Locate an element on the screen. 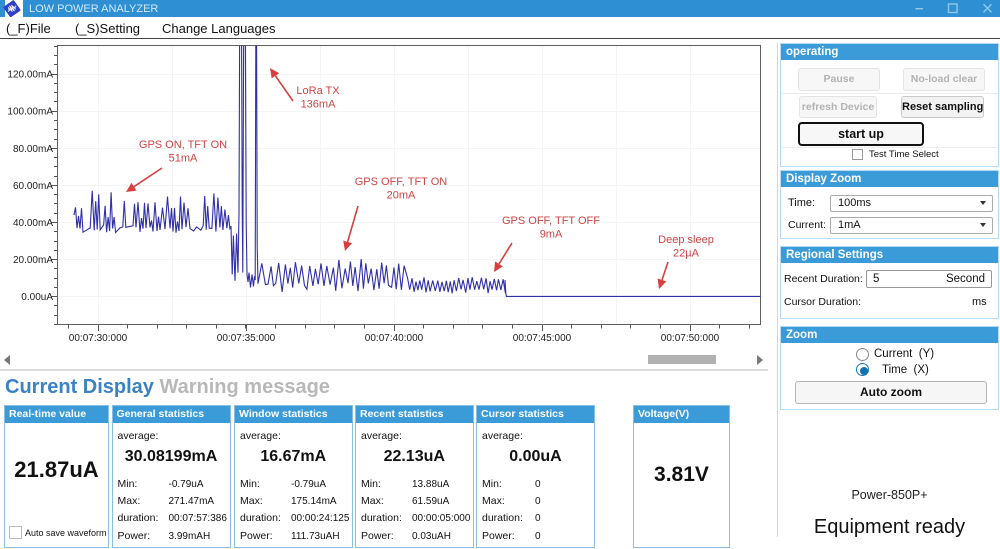 This screenshot has width=1000, height=549. svg-text: 0.00uA is located at coordinates (37, 297).